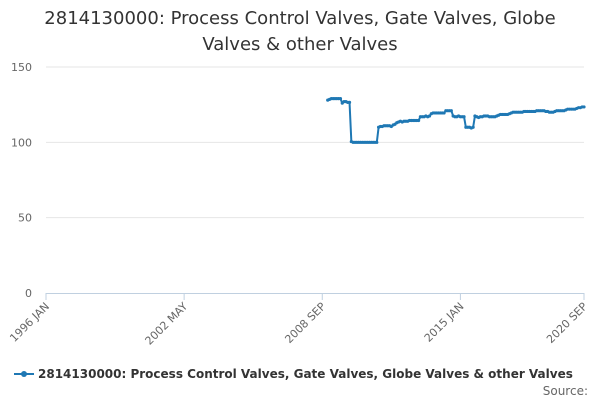 The height and width of the screenshot is (400, 600). Describe the element at coordinates (565, 391) in the screenshot. I see `source-label: Source:` at that location.